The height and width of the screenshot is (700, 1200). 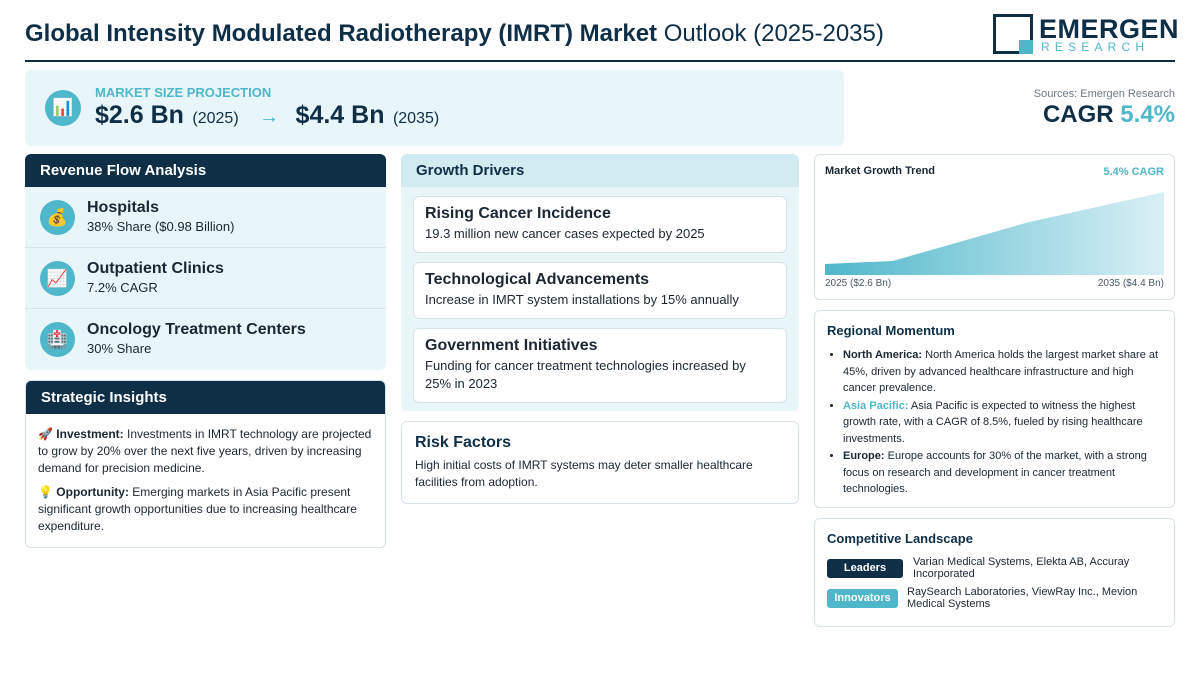 What do you see at coordinates (773, 33) in the screenshot?
I see `page-title-light: Outlook (2025-2035)` at bounding box center [773, 33].